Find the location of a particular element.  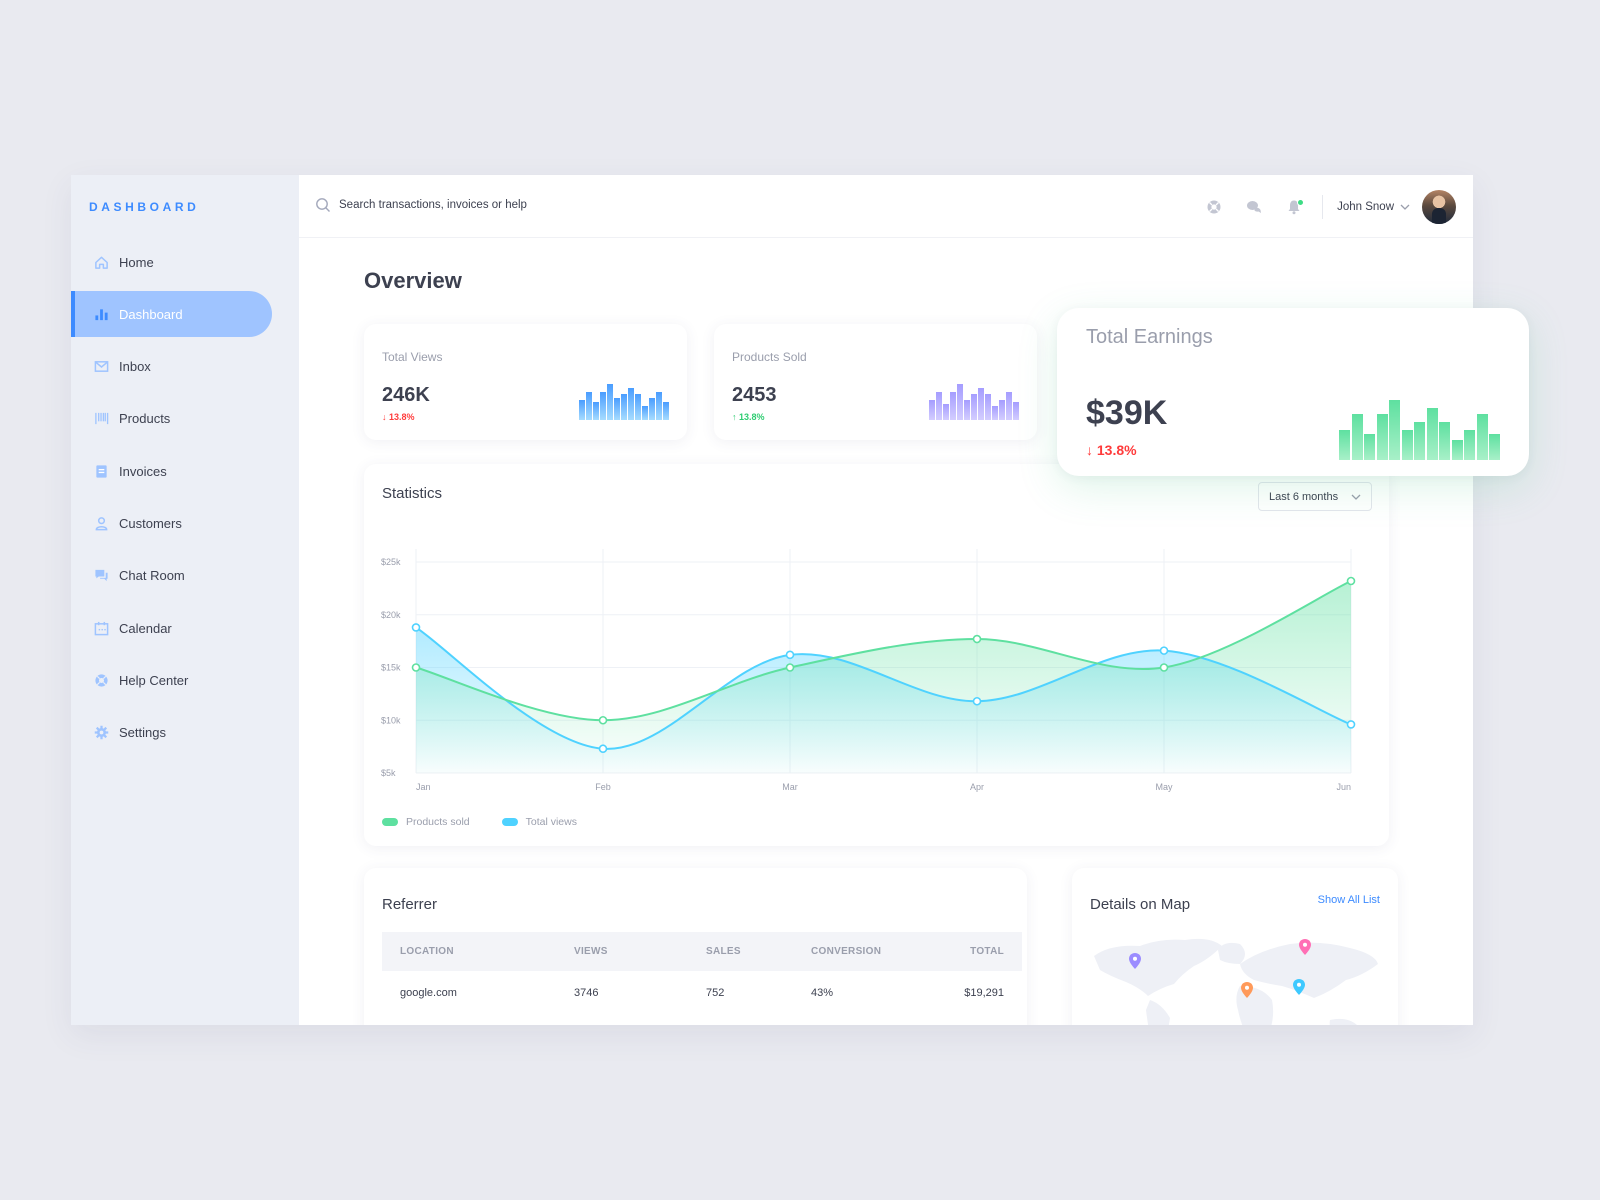

search-bar is located at coordinates (457, 205).